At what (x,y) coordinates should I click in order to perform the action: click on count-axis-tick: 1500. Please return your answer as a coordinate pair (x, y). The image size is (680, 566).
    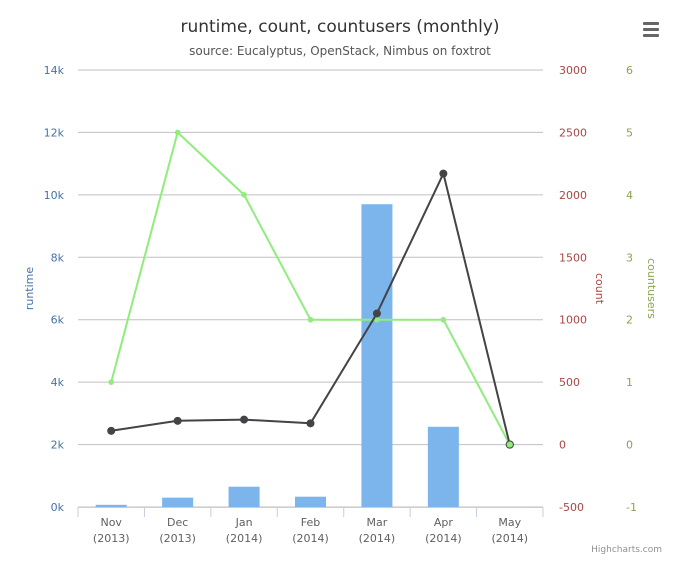
    Looking at the image, I should click on (573, 257).